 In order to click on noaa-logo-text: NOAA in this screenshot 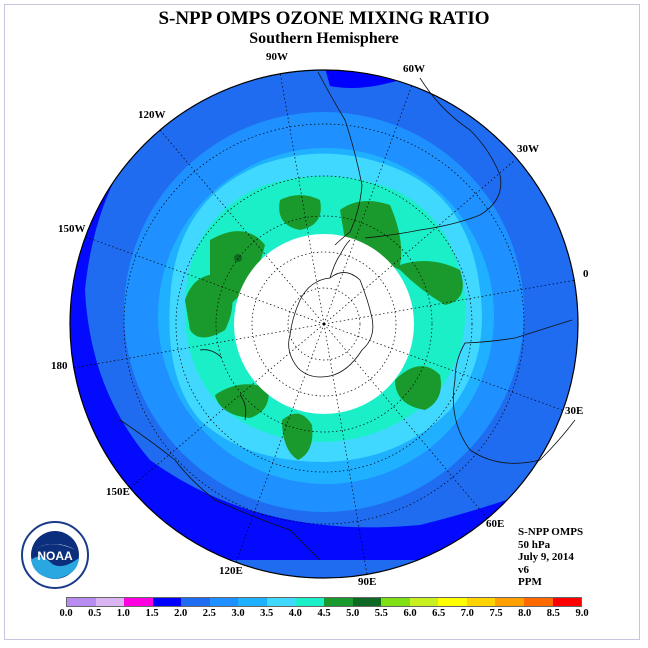, I will do `click(55, 556)`.